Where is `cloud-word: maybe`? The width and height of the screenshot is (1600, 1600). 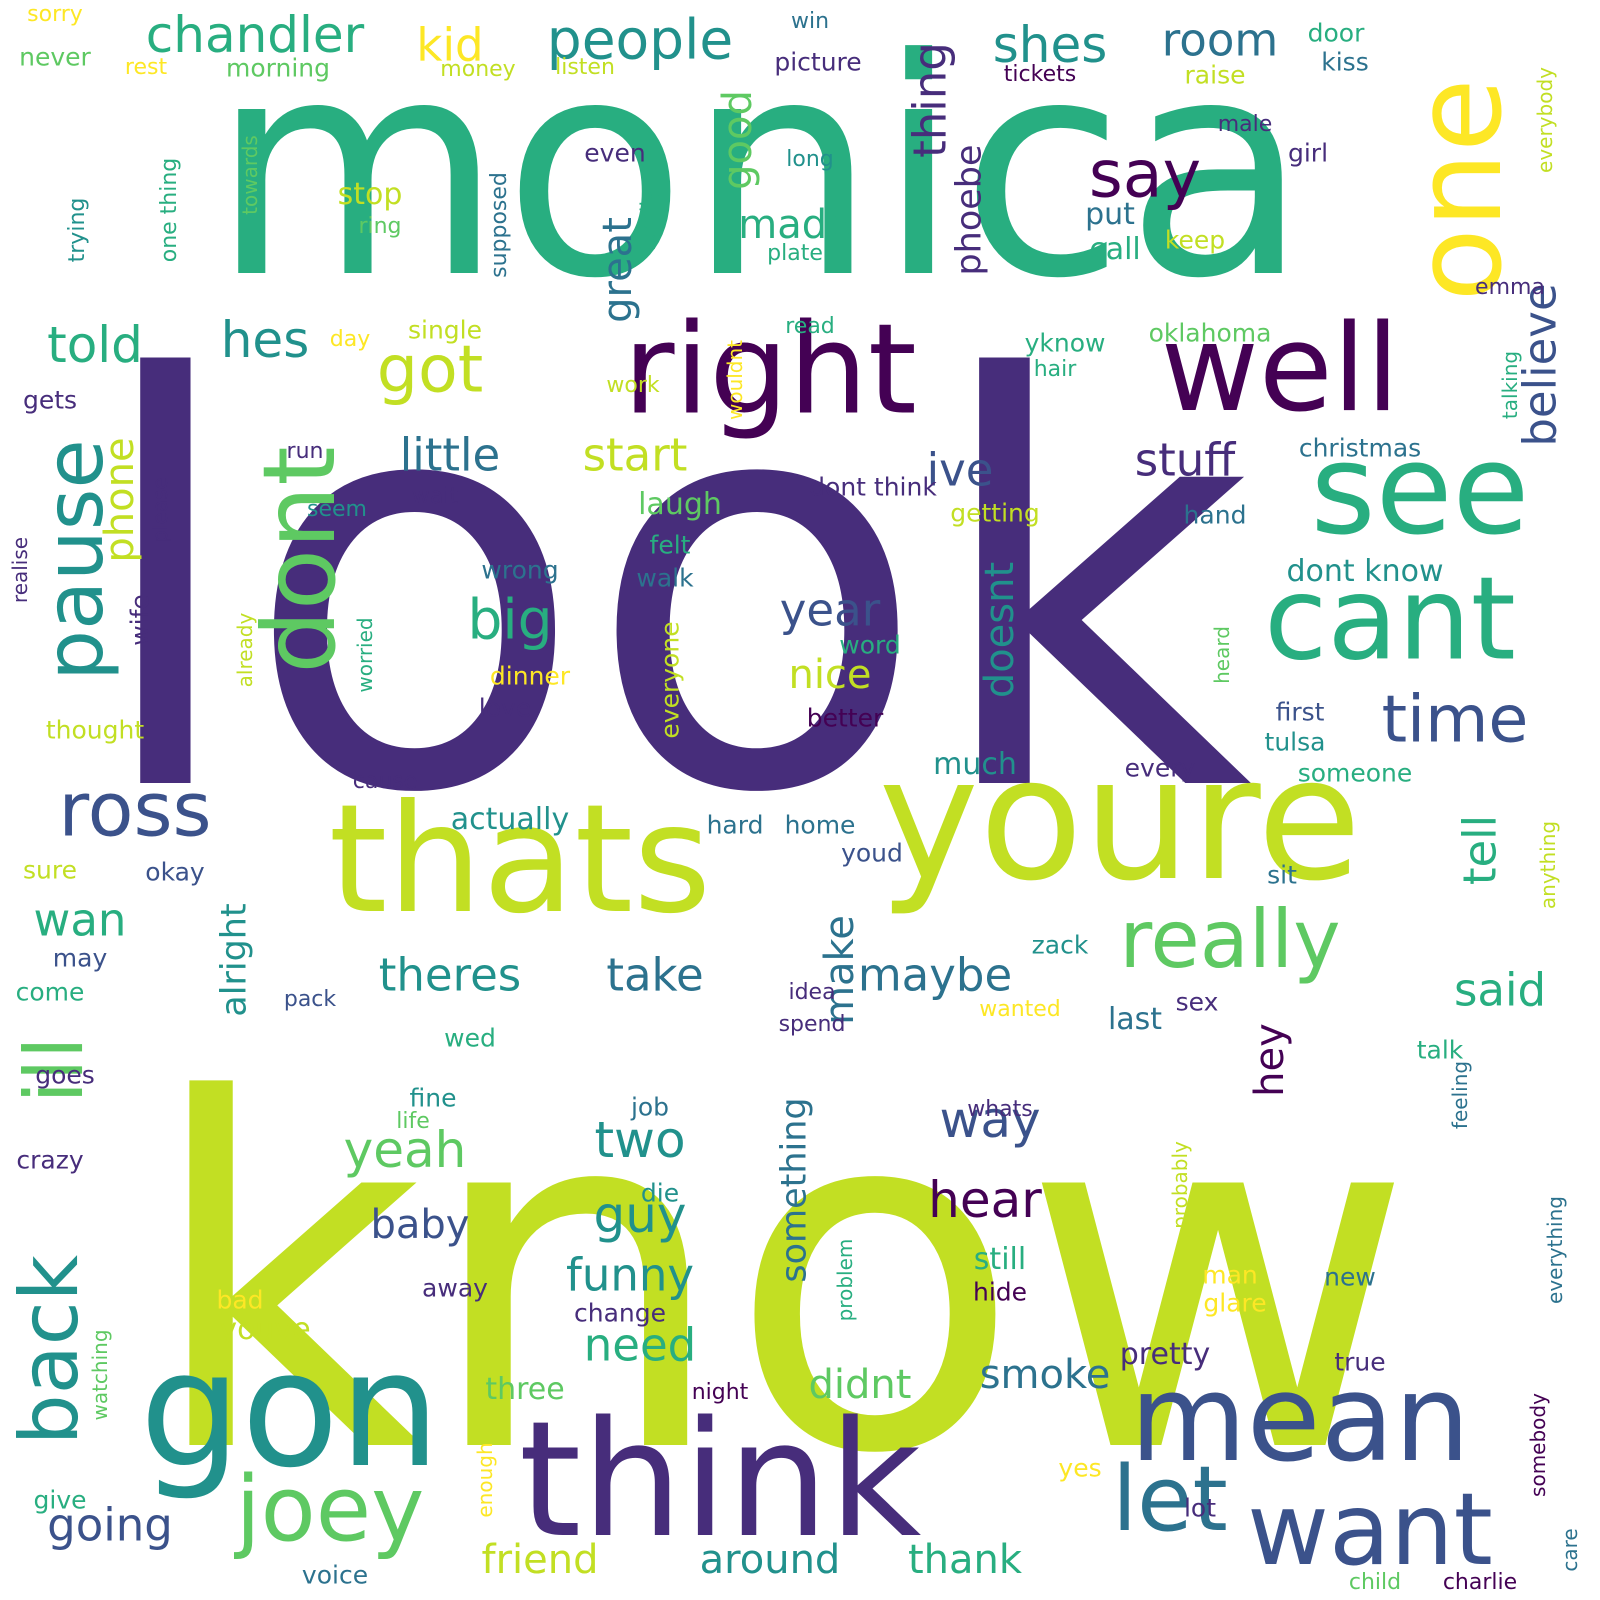 cloud-word: maybe is located at coordinates (935, 975).